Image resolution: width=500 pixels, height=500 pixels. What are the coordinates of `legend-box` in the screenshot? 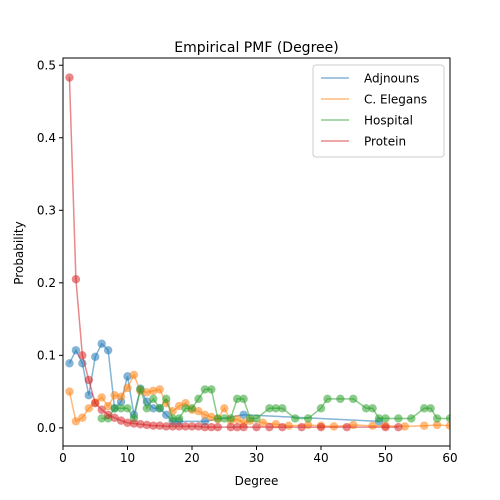 It's located at (378, 111).